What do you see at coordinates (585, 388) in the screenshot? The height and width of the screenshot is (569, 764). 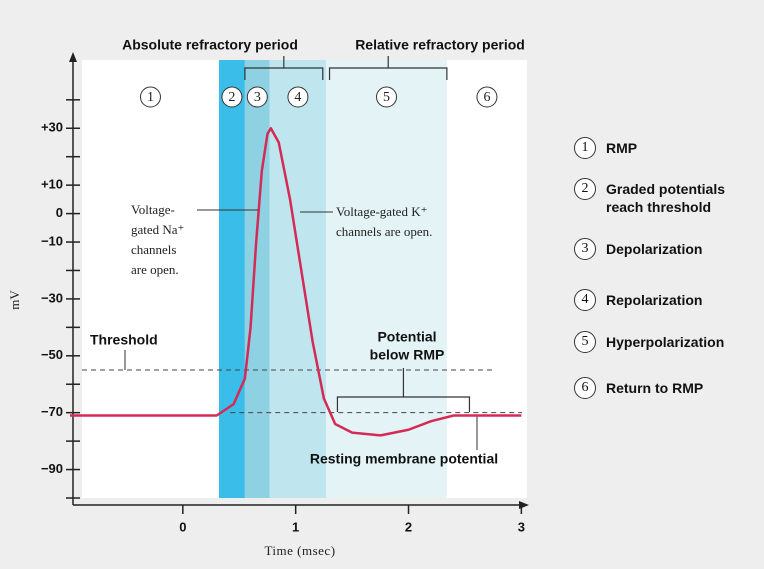 I see `legend-number: 6` at bounding box center [585, 388].